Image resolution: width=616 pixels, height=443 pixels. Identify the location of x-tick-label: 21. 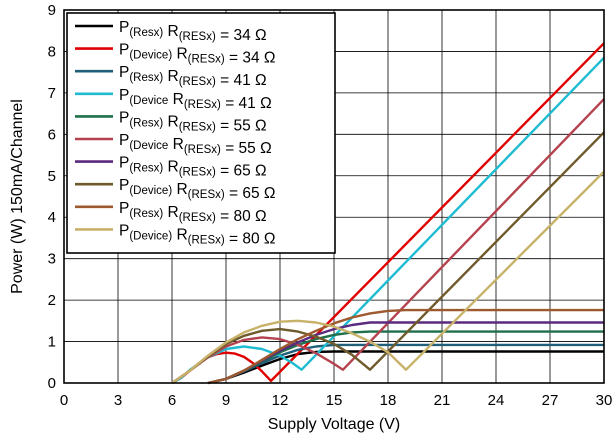
(442, 400).